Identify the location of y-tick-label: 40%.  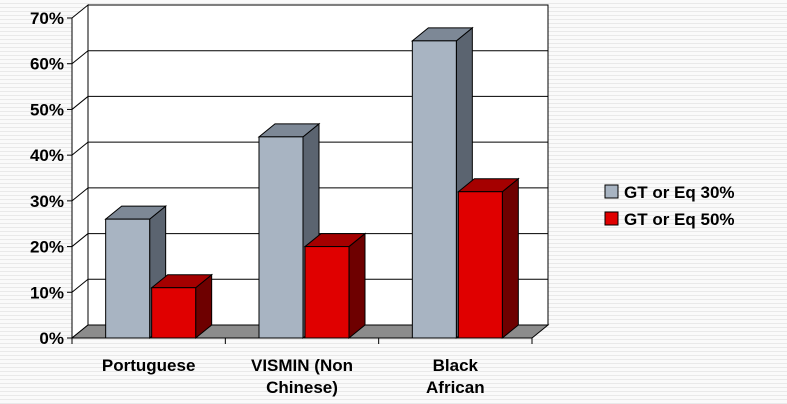
(47, 155).